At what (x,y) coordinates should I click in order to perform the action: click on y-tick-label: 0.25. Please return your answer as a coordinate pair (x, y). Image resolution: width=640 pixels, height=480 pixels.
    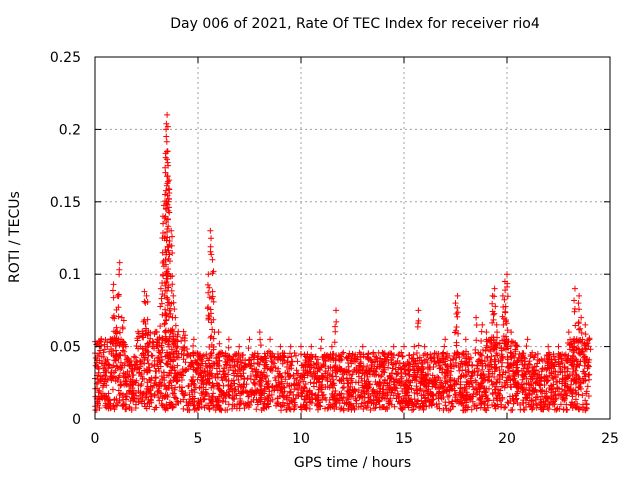
    Looking at the image, I should click on (65, 58).